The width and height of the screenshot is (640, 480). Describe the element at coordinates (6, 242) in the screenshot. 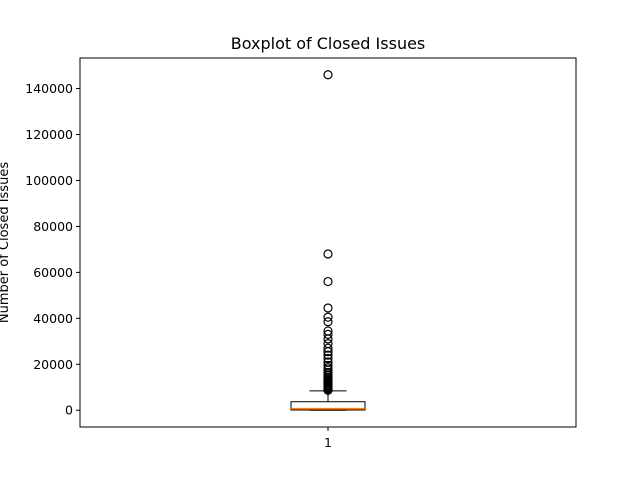

I see `y-axis-label: Number of Closed Issues` at that location.